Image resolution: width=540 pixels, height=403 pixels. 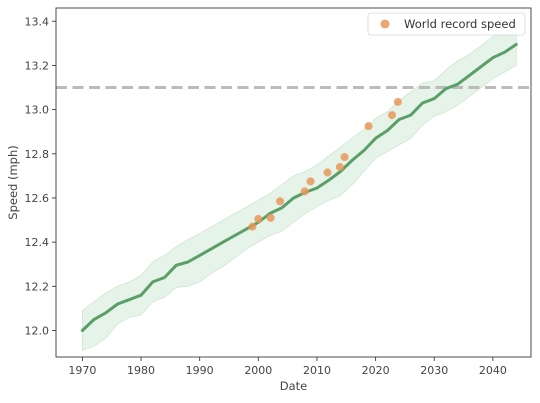 I want to click on y-tick-label: 12.0, so click(x=37, y=330).